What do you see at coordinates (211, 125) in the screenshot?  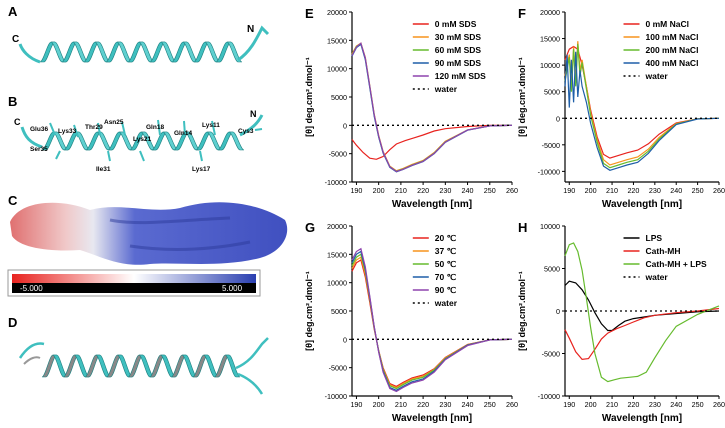 I see `residue-label: Lys11` at bounding box center [211, 125].